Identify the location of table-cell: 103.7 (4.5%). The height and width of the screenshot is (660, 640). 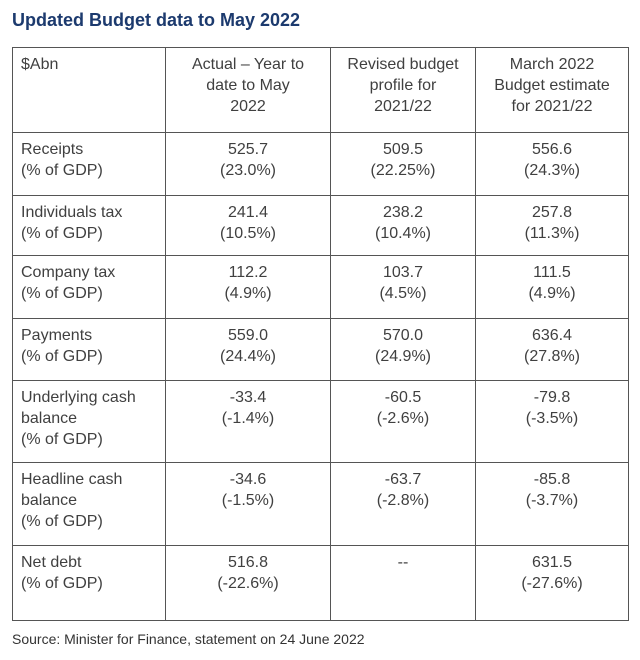
(403, 287).